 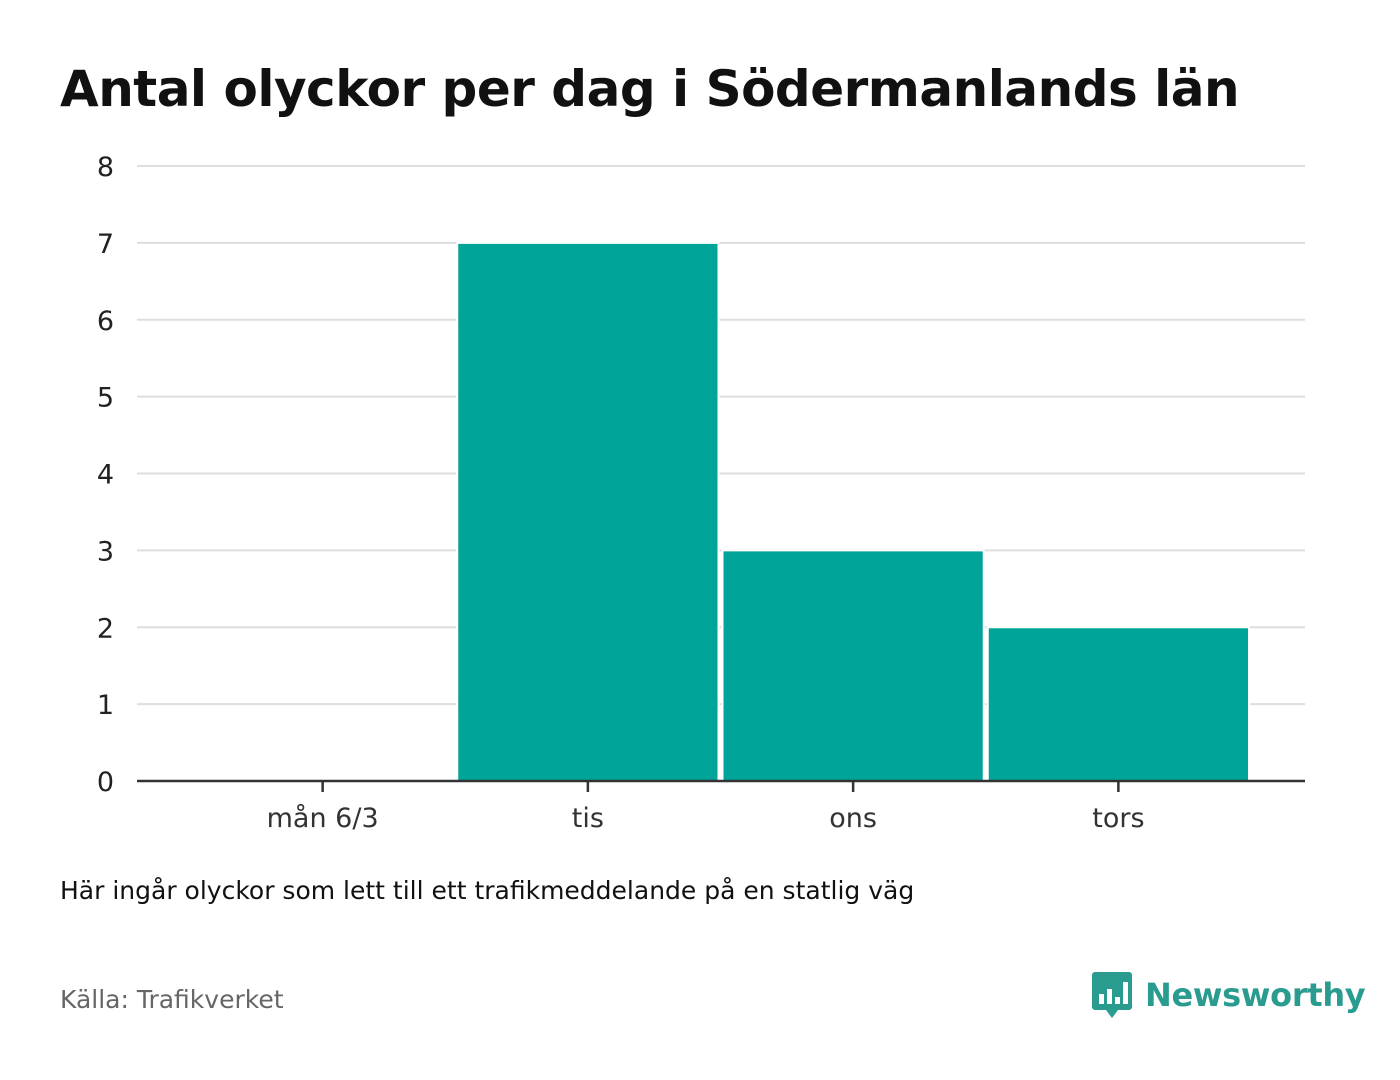 I want to click on y-tick-label: 4, so click(x=105, y=475).